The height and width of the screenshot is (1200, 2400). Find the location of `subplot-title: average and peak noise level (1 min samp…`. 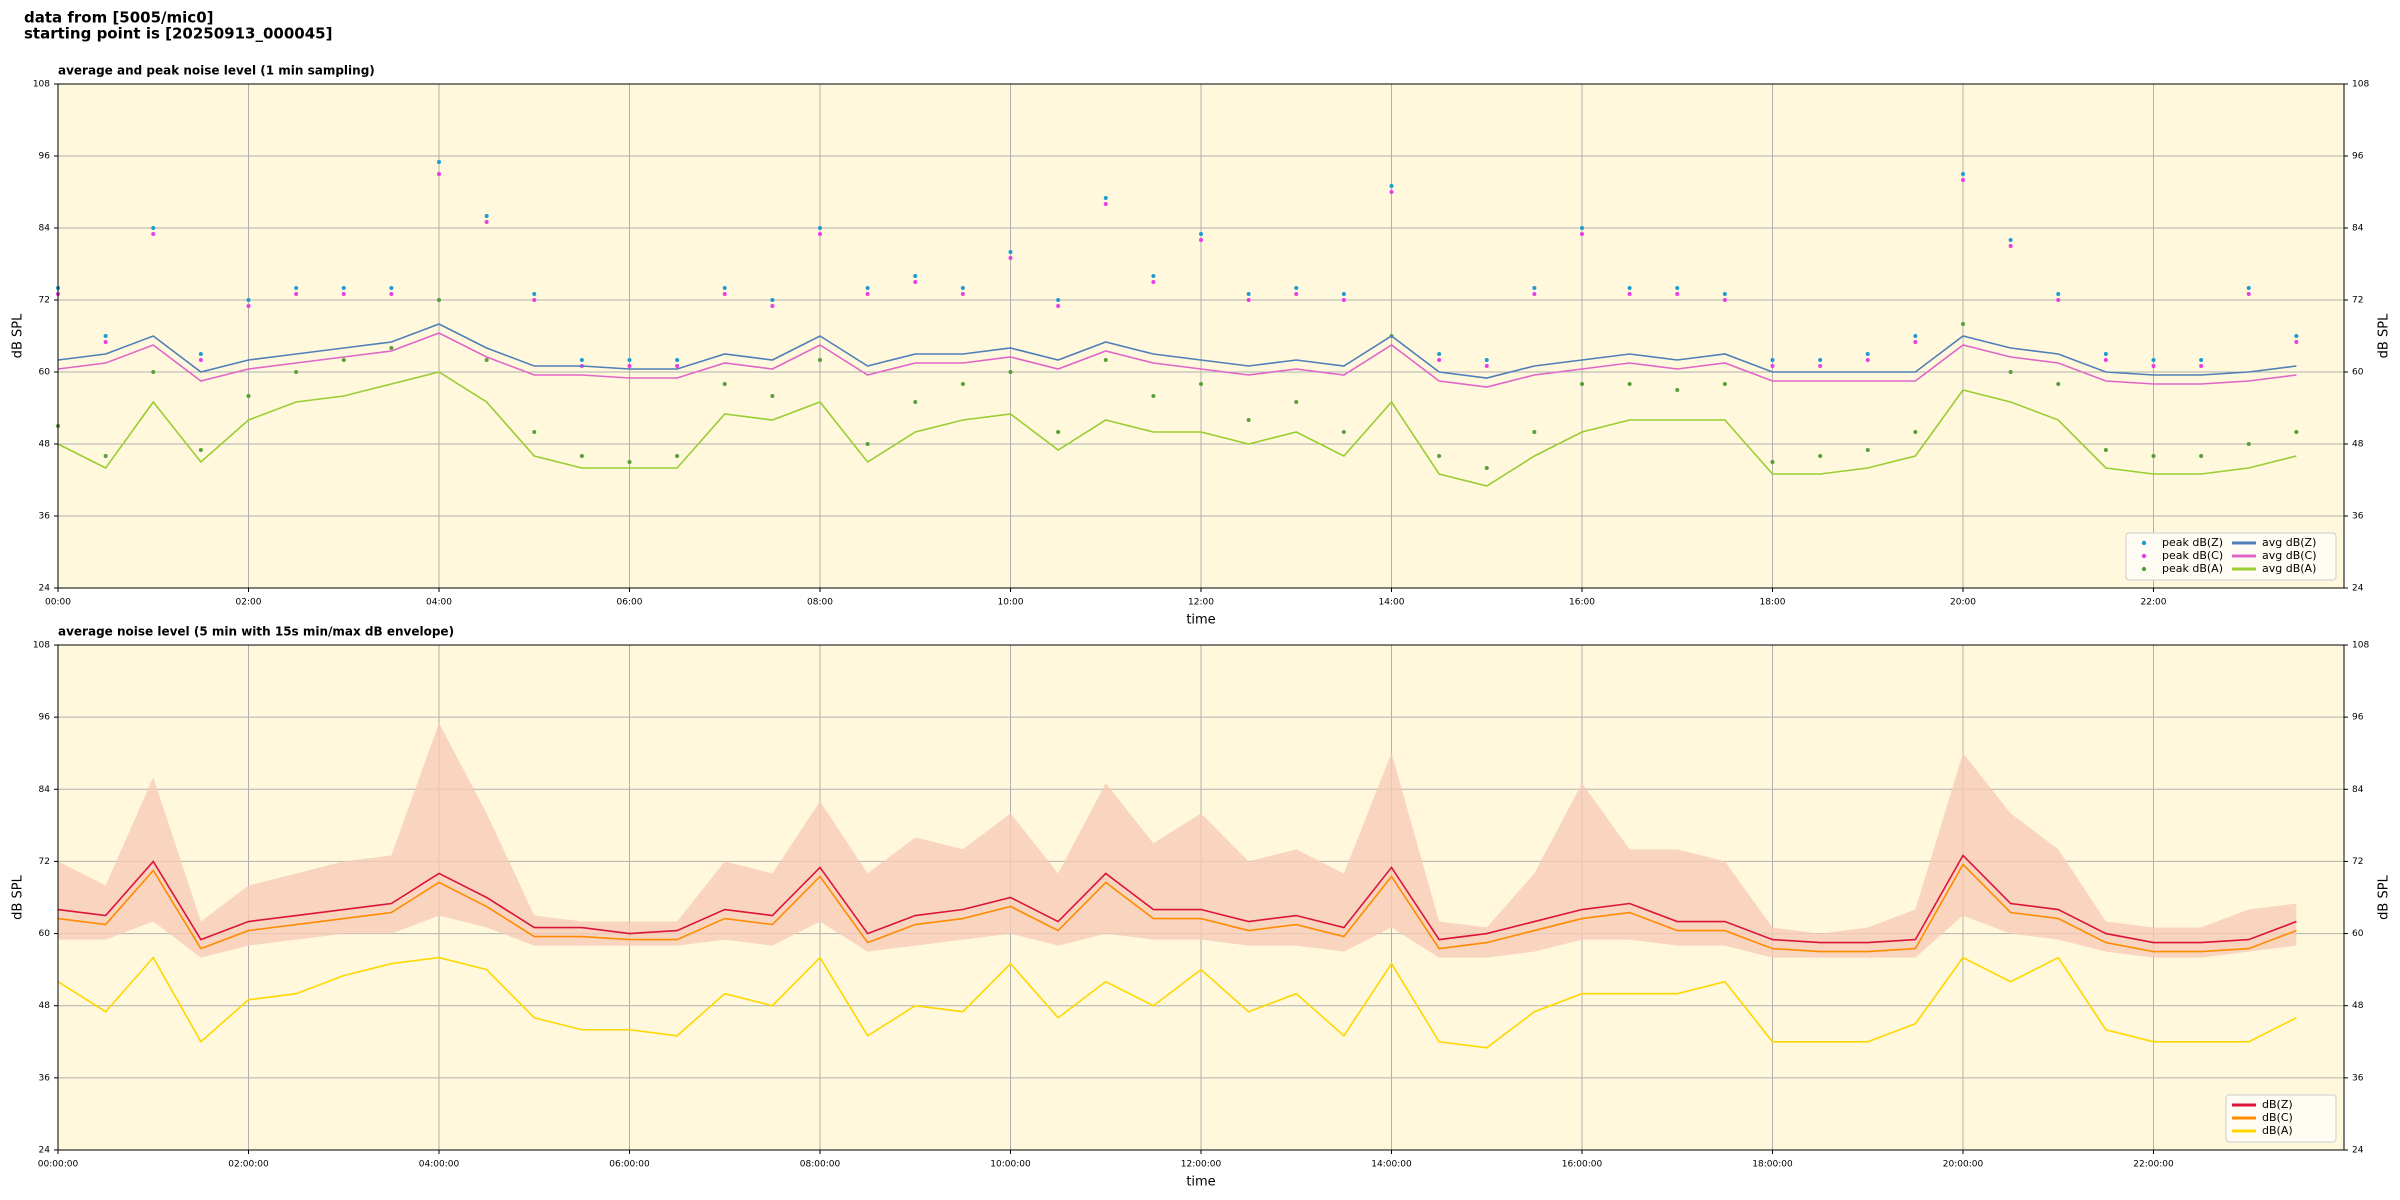

subplot-title: average and peak noise level (1 min samp… is located at coordinates (216, 71).